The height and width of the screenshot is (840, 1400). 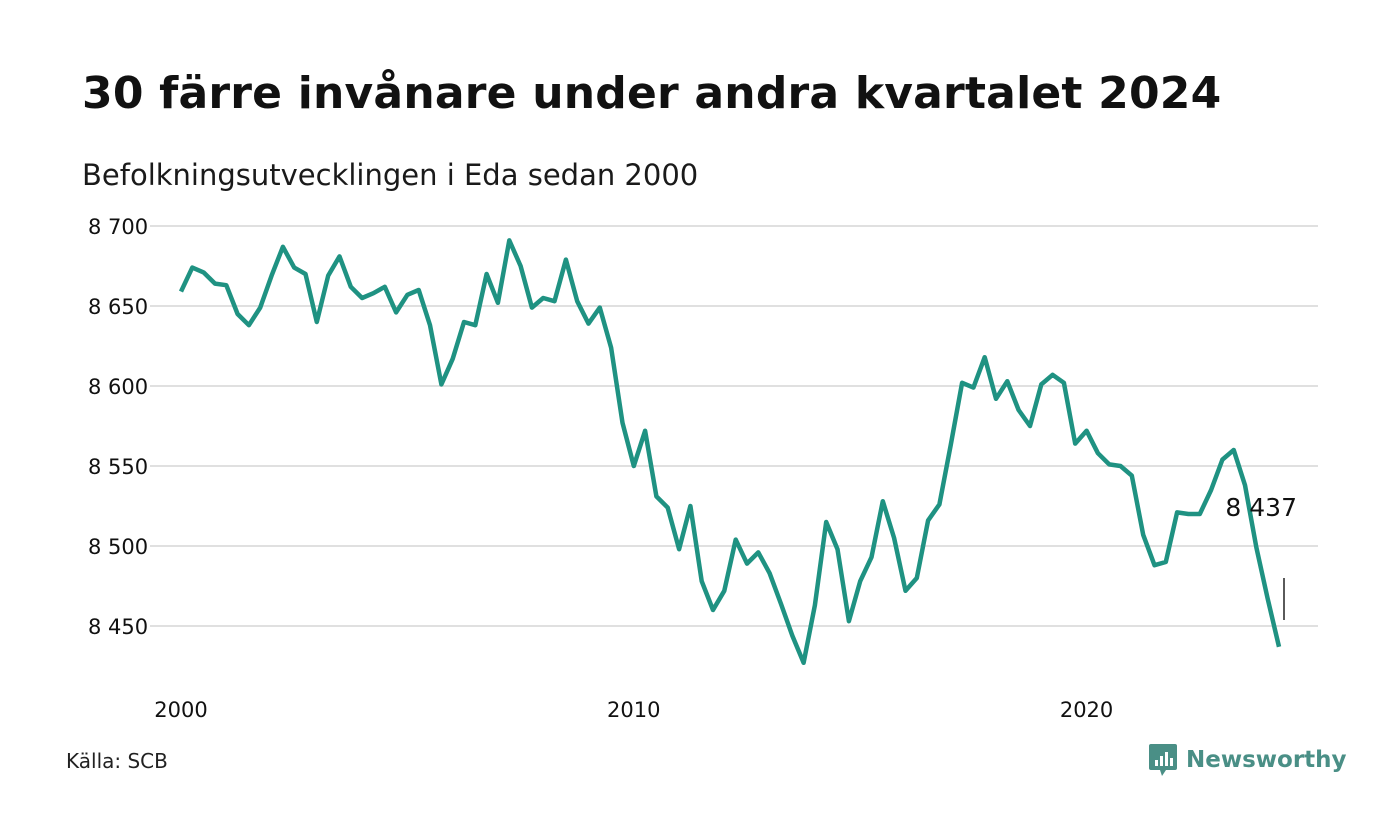 I want to click on brand-name: Newsworthy, so click(x=1266, y=760).